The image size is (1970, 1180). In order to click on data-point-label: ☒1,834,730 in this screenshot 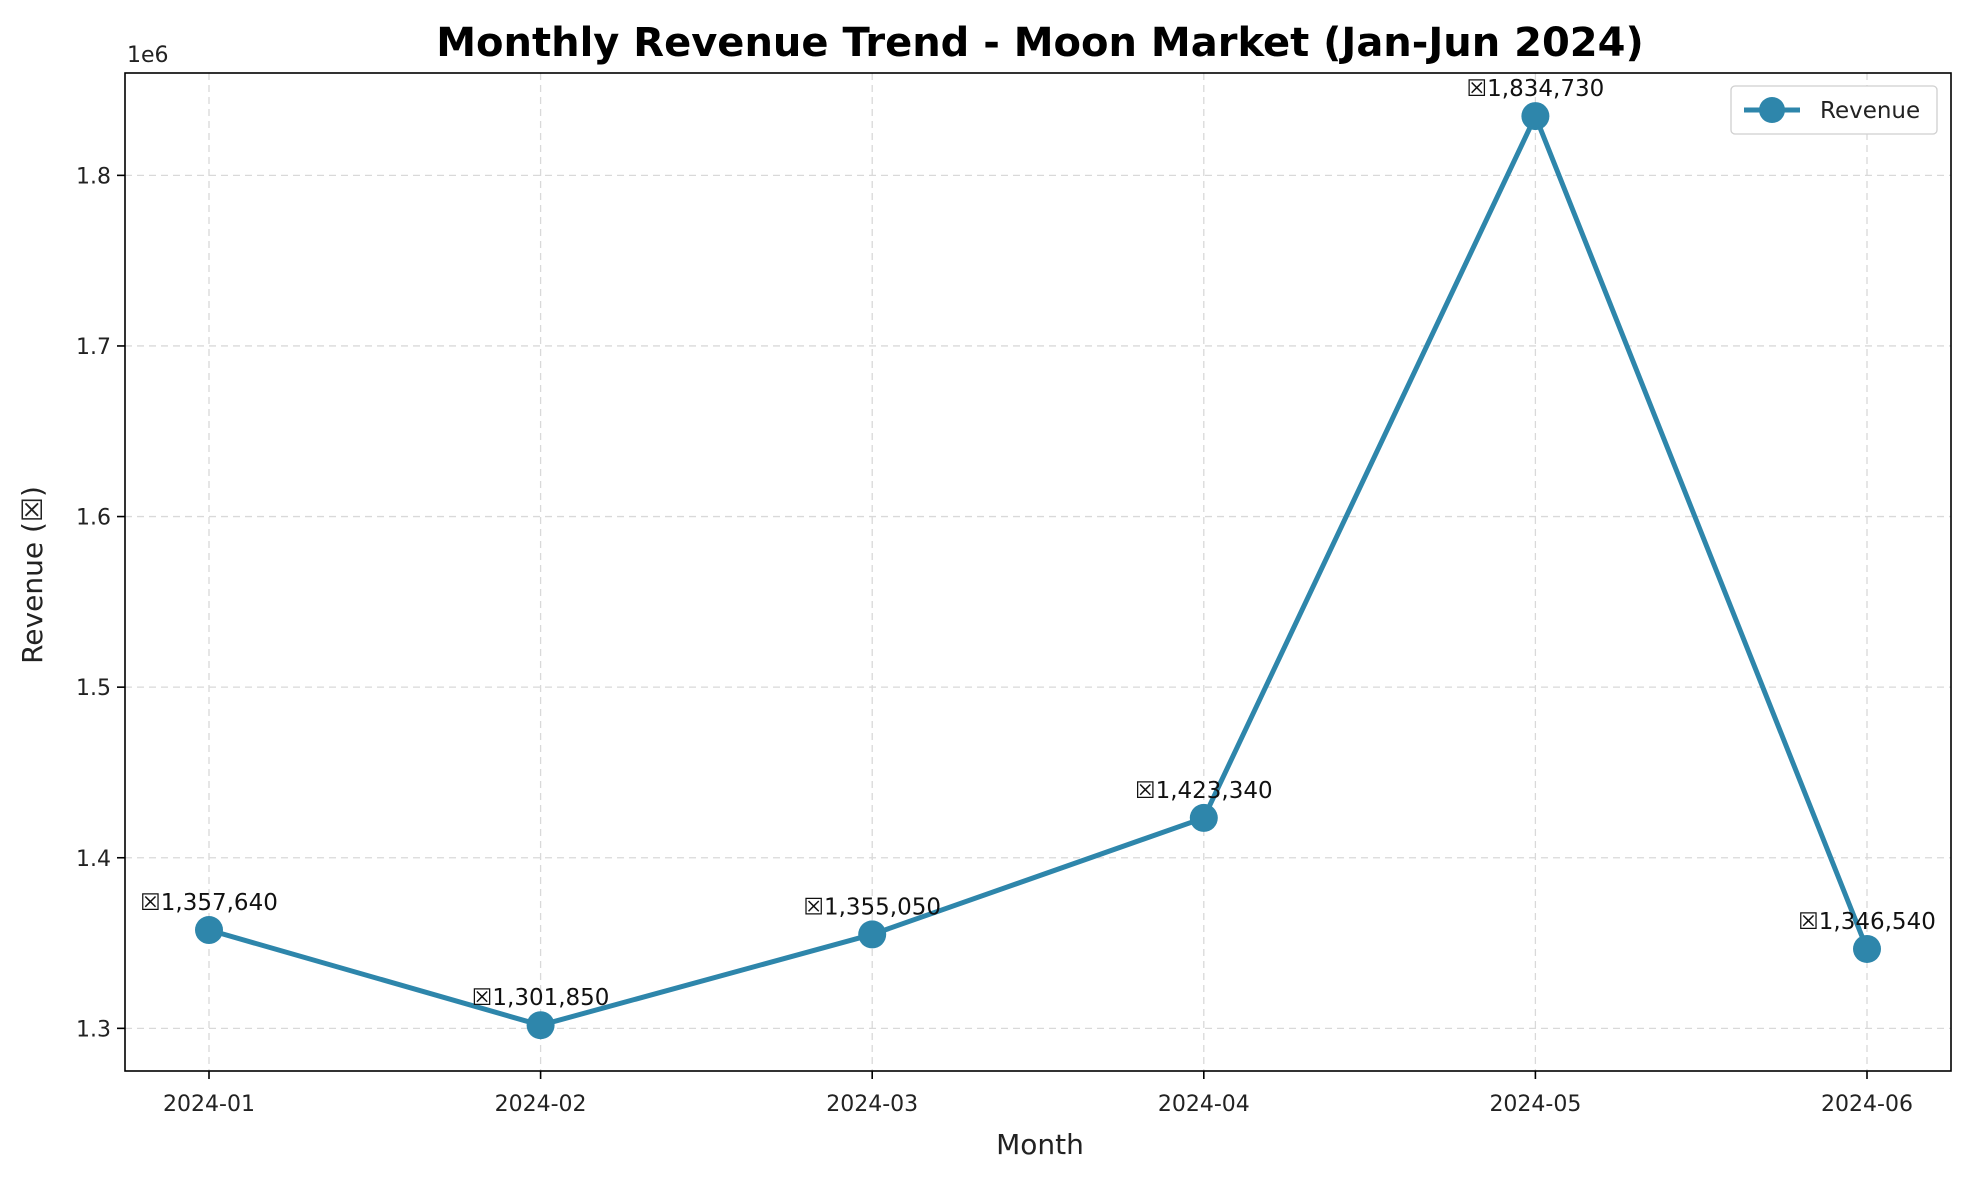, I will do `click(1536, 89)`.